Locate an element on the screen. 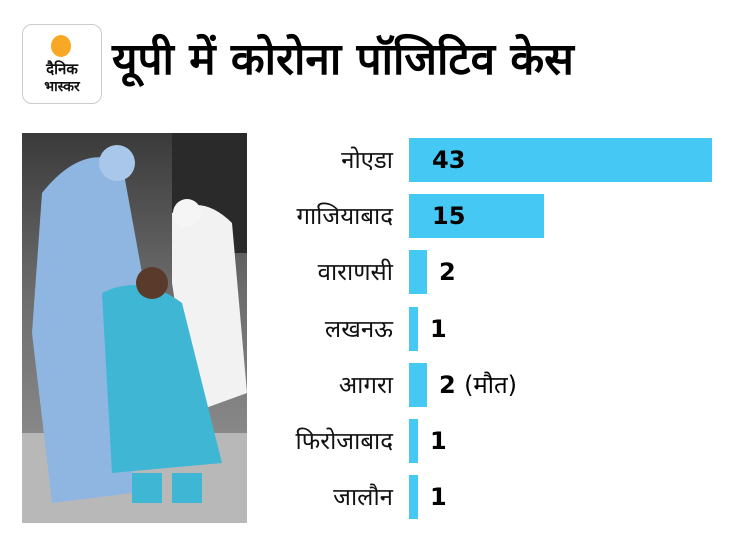 The image size is (730, 548). category-label: वाराणसी is located at coordinates (355, 272).